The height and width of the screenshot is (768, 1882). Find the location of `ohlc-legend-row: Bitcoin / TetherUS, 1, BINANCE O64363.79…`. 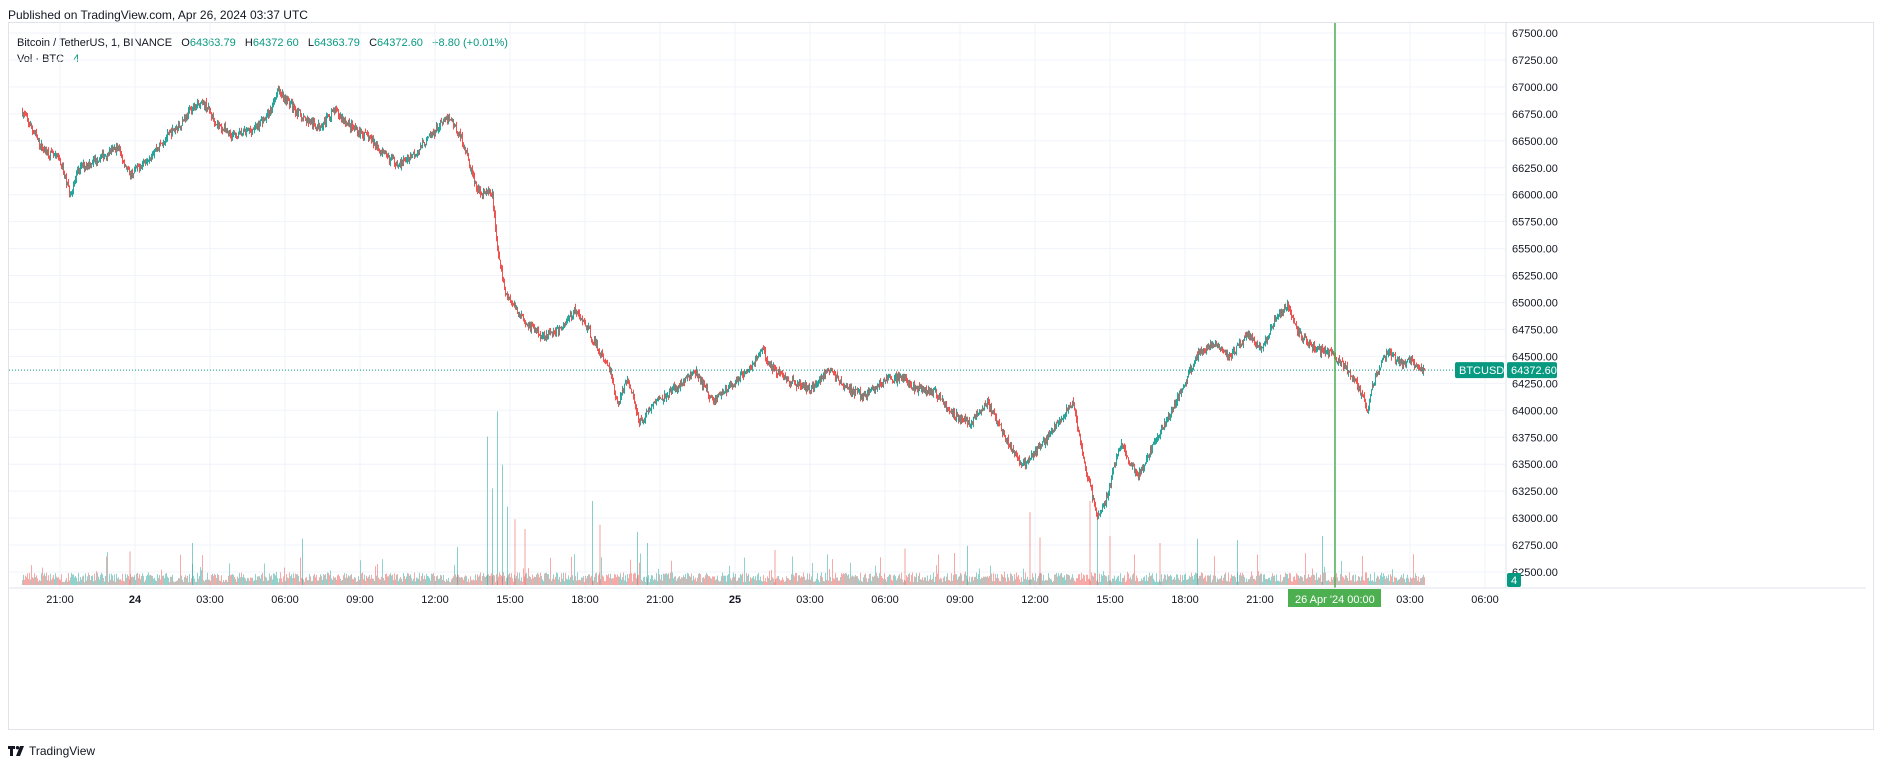

ohlc-legend-row: Bitcoin / TetherUS, 1, BINANCE O64363.79… is located at coordinates (262, 43).